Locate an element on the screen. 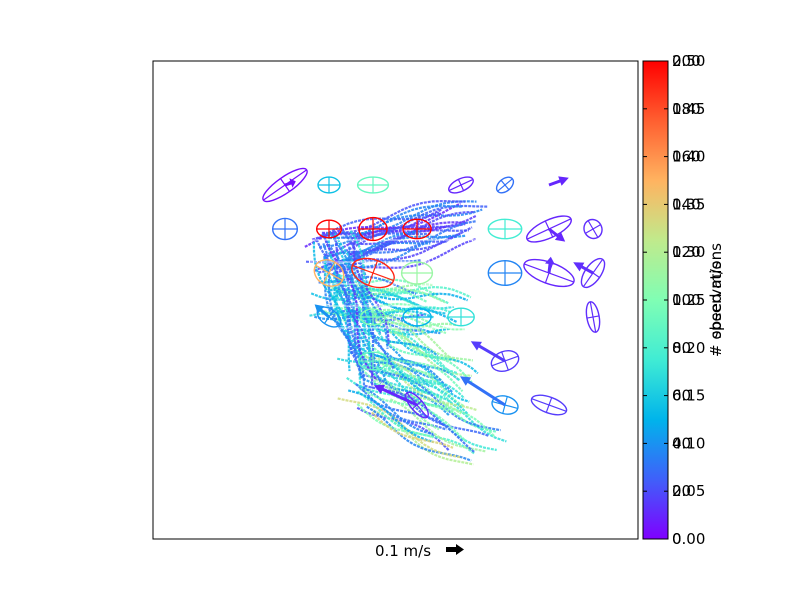 The width and height of the screenshot is (800, 604). quiver-key: 0.1 m/s is located at coordinates (419, 551).